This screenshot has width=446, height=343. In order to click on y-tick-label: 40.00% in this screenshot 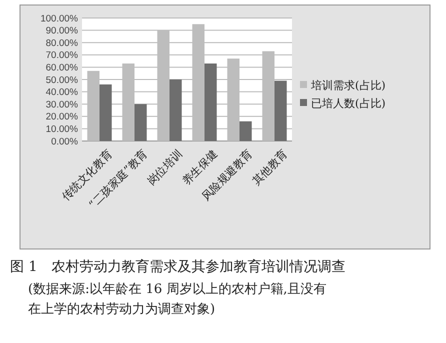, I will do `click(62, 92)`.